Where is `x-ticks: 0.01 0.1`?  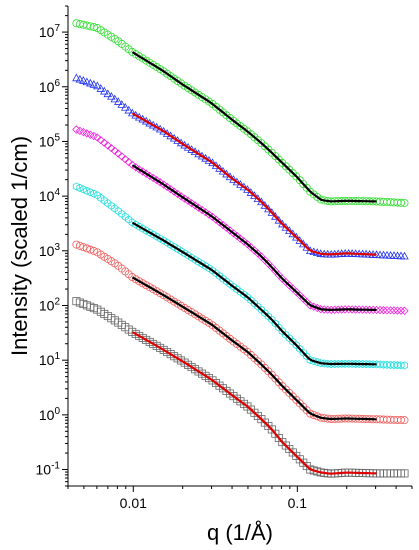
x-ticks: 0.01 0.1 is located at coordinates (240, 498).